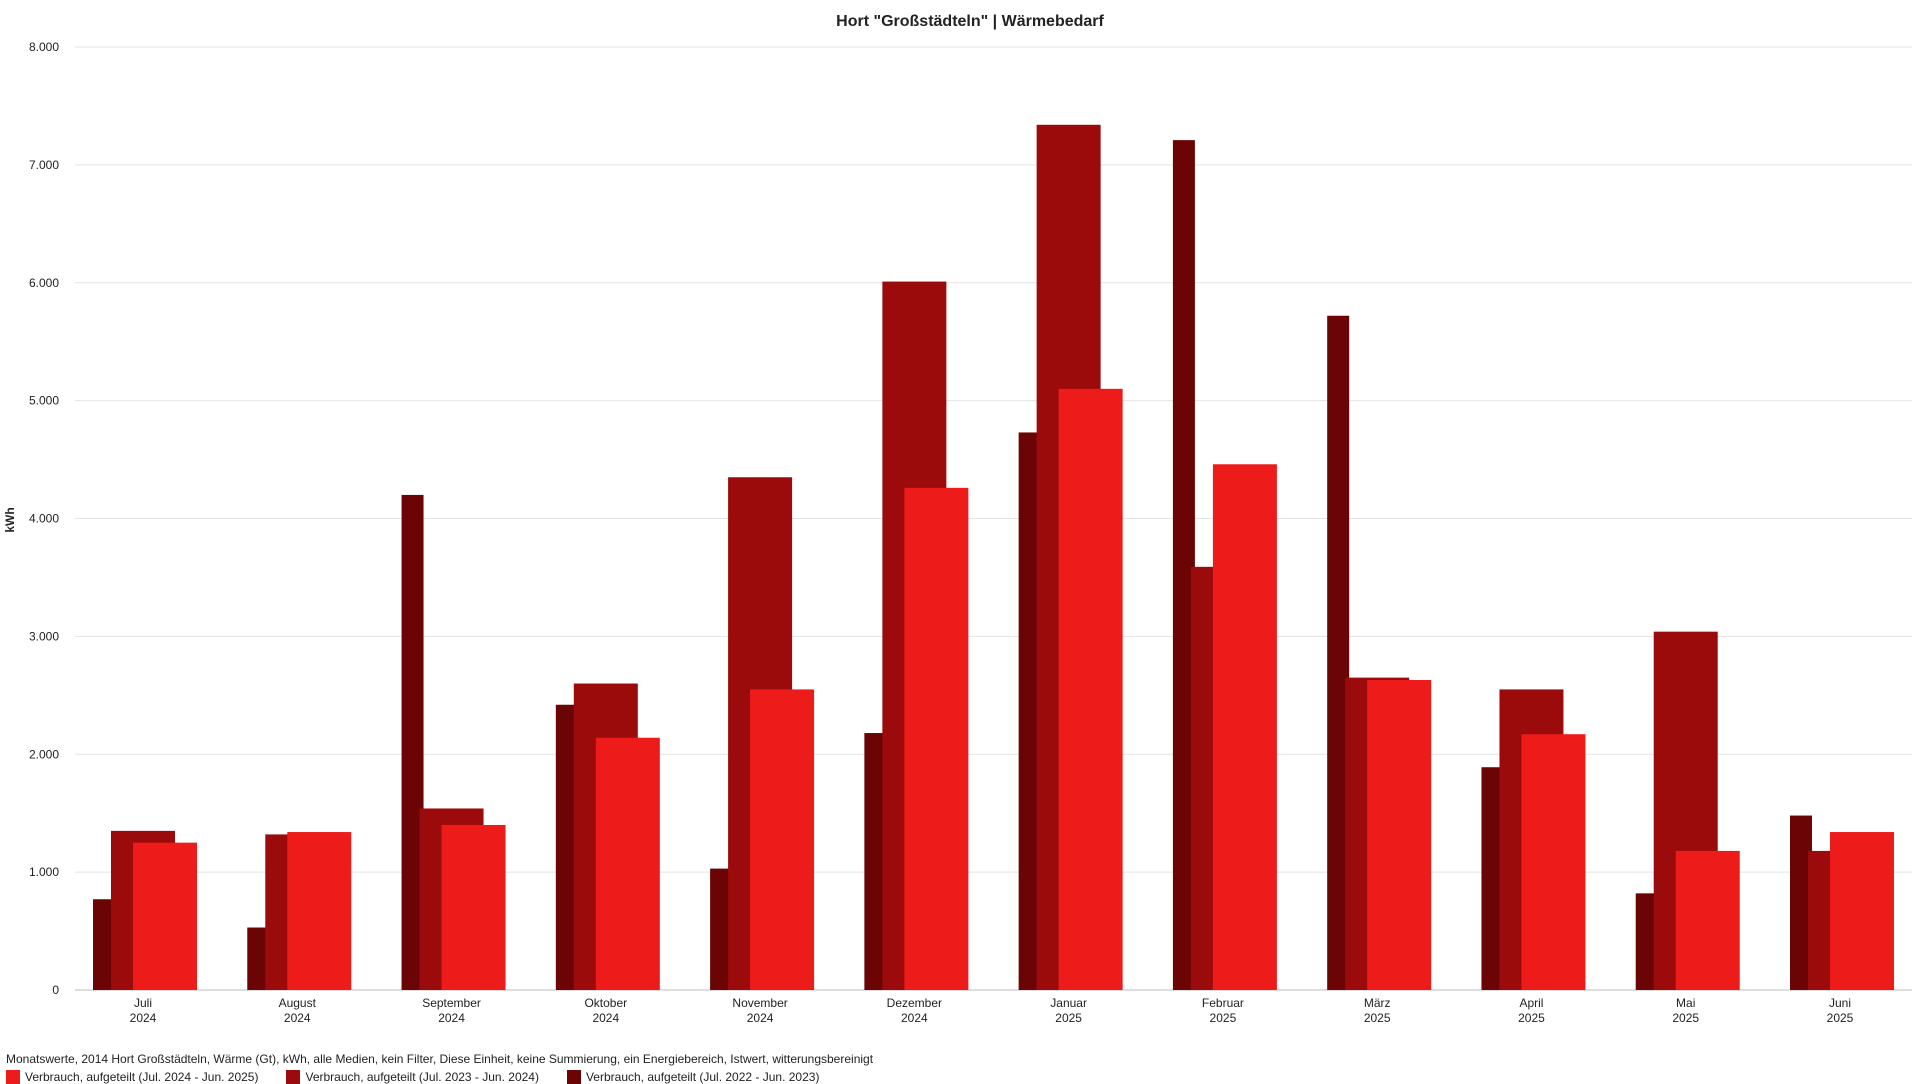  What do you see at coordinates (44, 401) in the screenshot?
I see `y-tick-label: 5.000` at bounding box center [44, 401].